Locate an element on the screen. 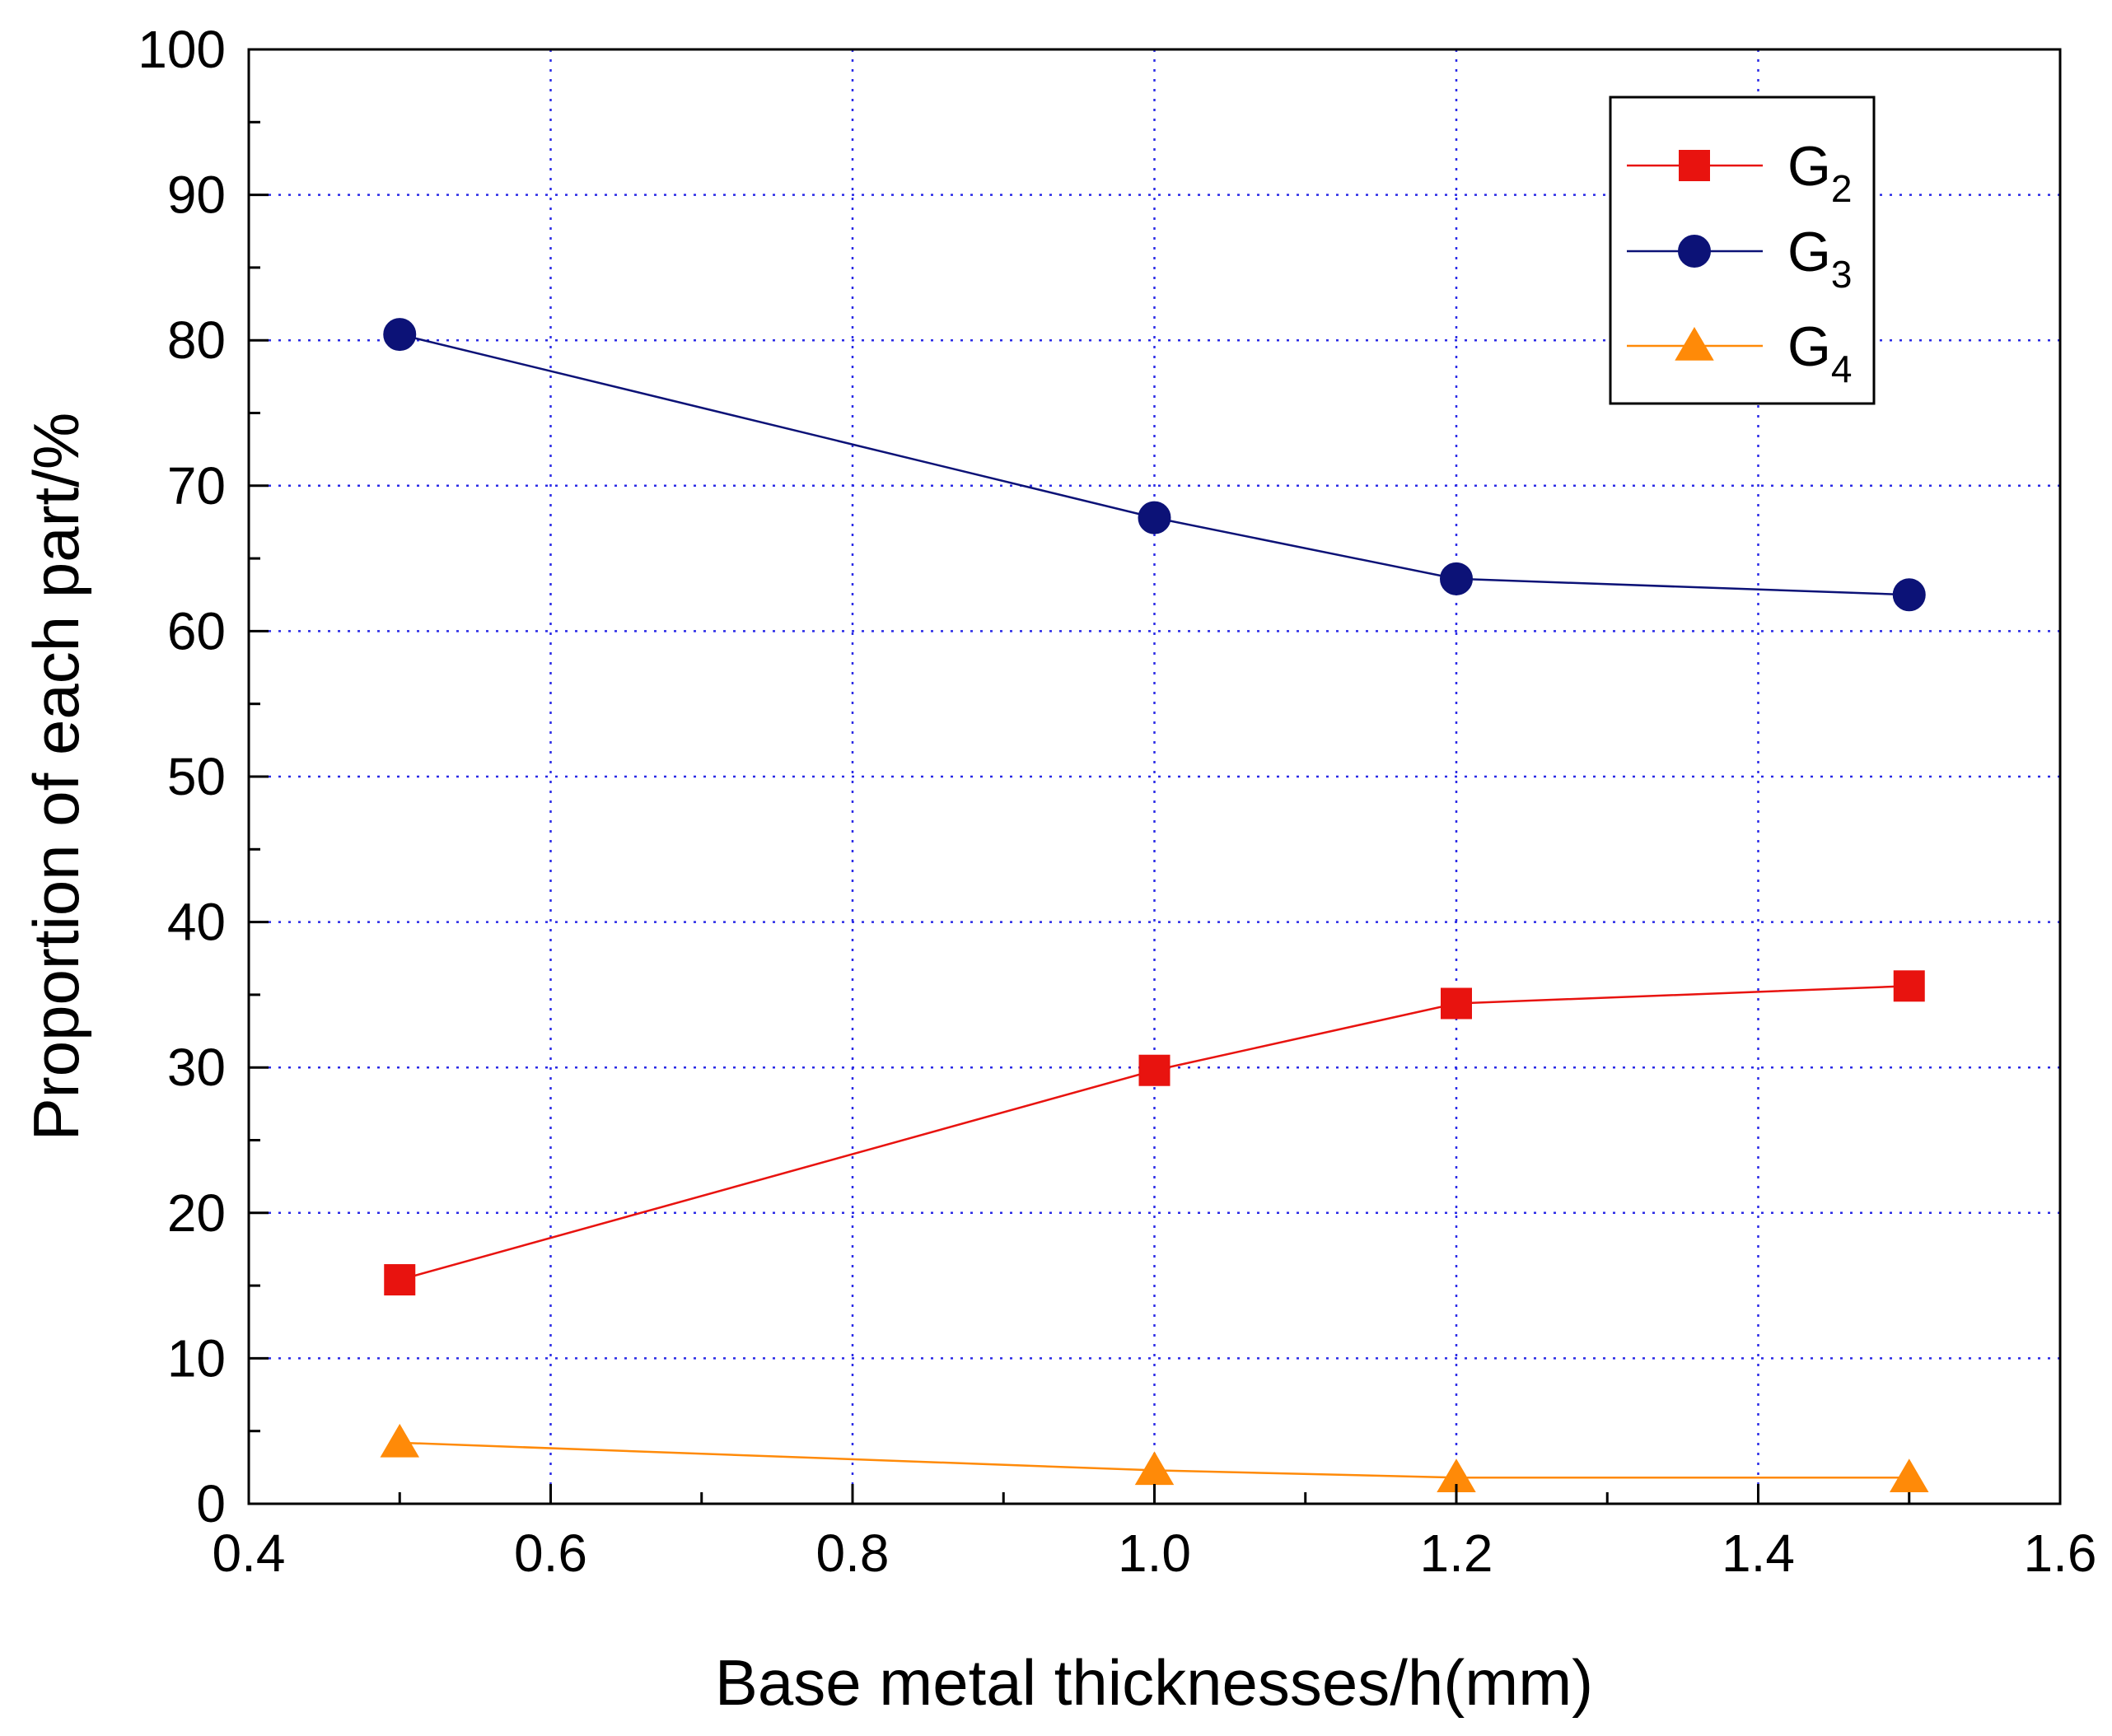 The image size is (2112, 1736). y-tick-label: 80 is located at coordinates (196, 340).